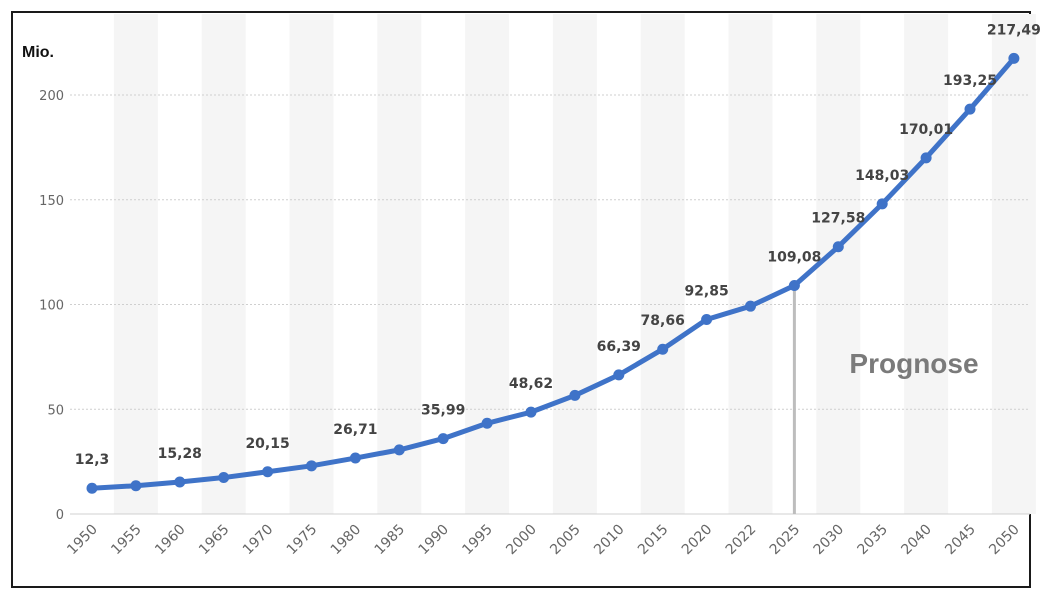  Describe the element at coordinates (1004, 540) in the screenshot. I see `x-tick-label: 2050` at that location.